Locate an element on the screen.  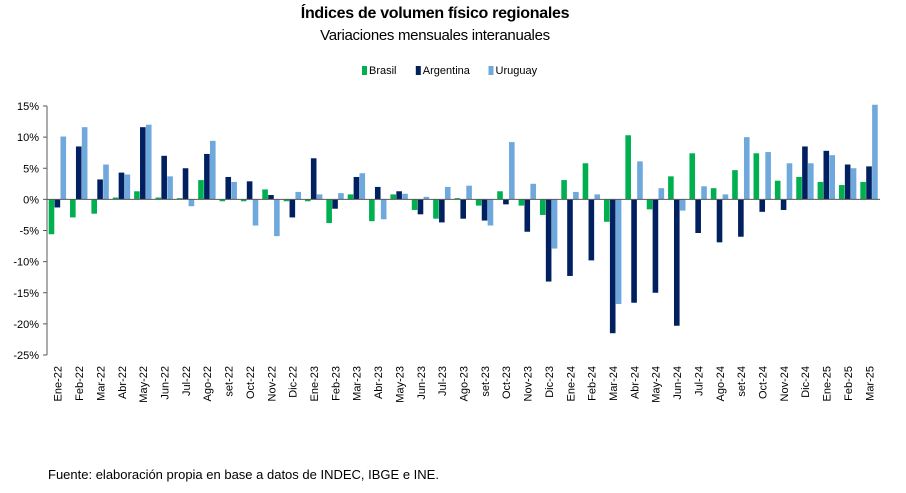
x-tick-label: Oct-24 is located at coordinates (764, 382).